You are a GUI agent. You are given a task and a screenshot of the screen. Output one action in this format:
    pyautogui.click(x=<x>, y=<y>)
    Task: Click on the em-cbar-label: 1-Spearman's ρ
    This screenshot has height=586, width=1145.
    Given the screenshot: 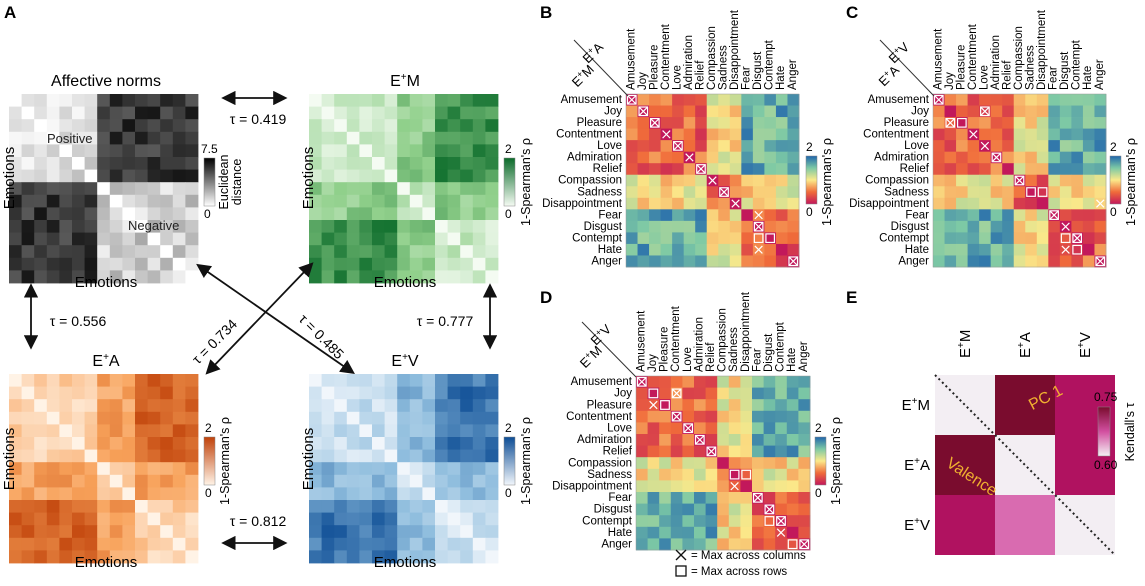 What is the action you would take?
    pyautogui.click(x=526, y=182)
    